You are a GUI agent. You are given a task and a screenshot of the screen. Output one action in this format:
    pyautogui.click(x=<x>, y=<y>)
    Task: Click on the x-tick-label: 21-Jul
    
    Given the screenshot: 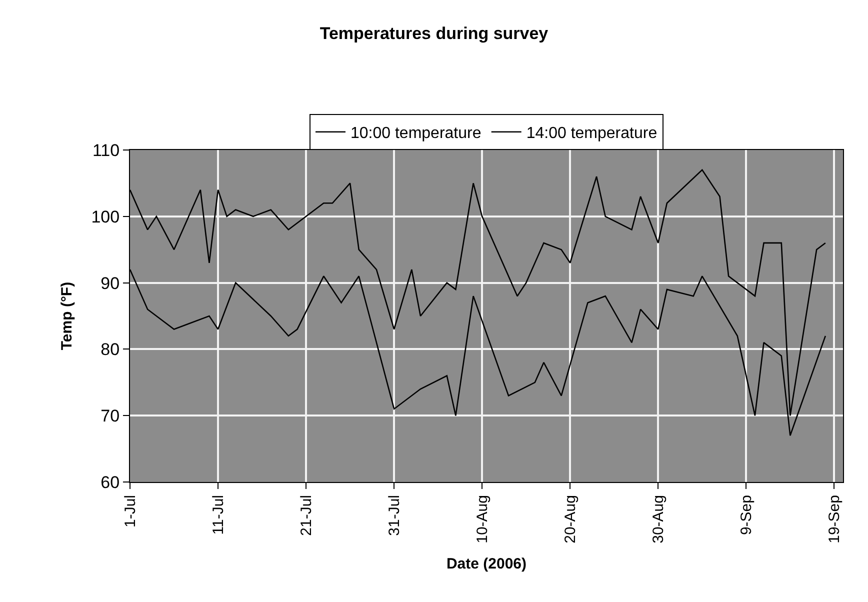 What is the action you would take?
    pyautogui.click(x=306, y=515)
    